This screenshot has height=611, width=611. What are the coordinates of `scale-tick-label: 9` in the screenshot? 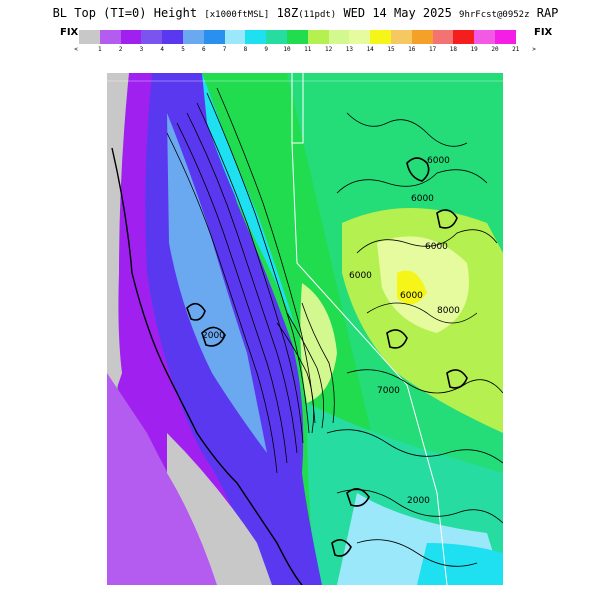 It's located at (266, 49).